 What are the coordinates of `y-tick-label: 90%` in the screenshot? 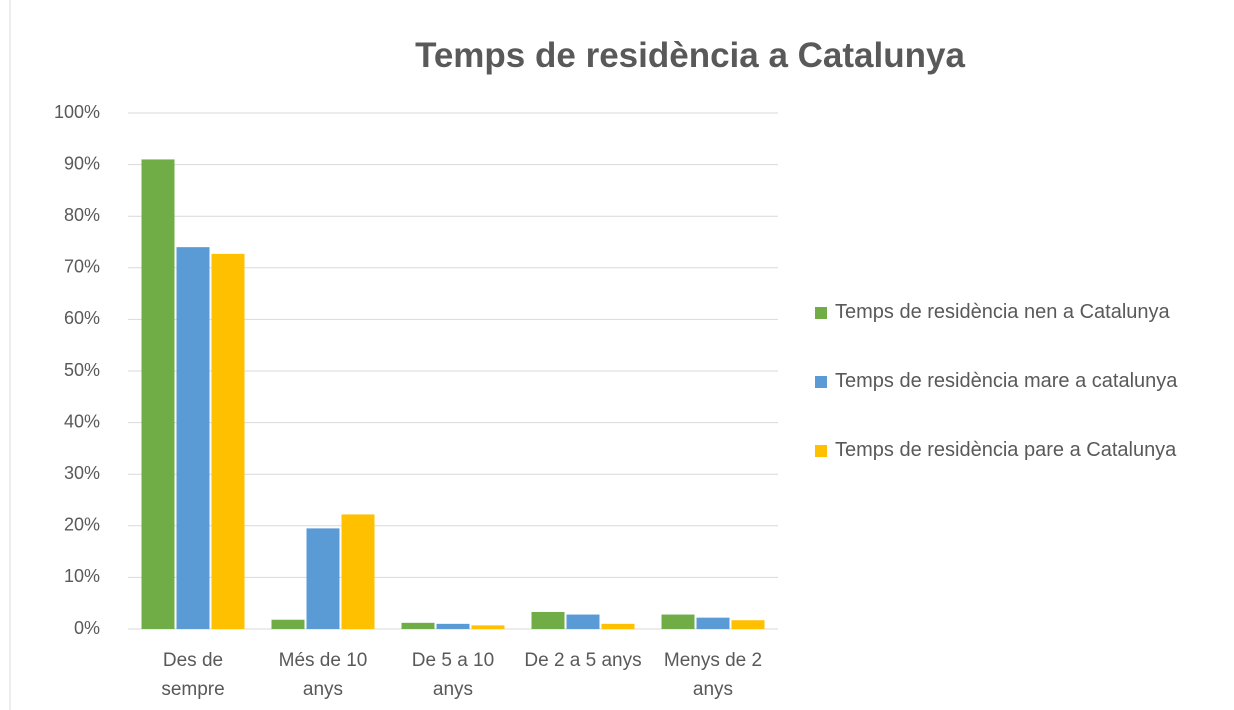 It's located at (82, 163).